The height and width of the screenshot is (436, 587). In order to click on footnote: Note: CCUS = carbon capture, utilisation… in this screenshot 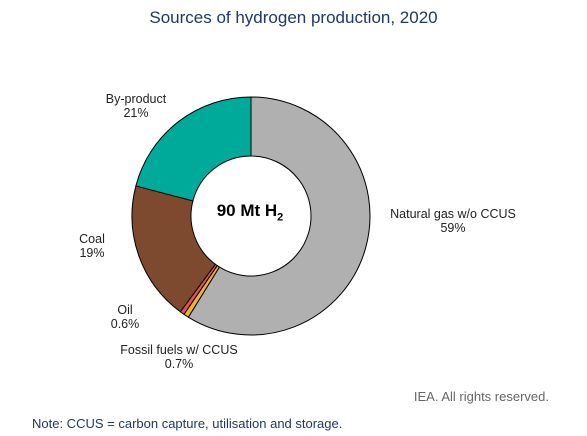, I will do `click(187, 423)`.